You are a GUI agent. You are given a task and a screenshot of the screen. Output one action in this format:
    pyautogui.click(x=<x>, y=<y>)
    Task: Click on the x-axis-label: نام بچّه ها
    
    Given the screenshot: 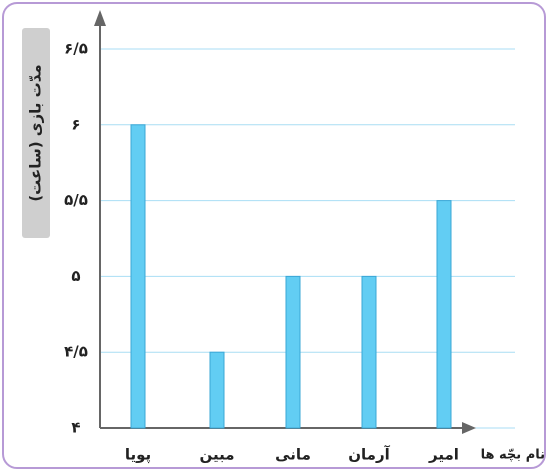 What is the action you would take?
    pyautogui.click(x=513, y=455)
    